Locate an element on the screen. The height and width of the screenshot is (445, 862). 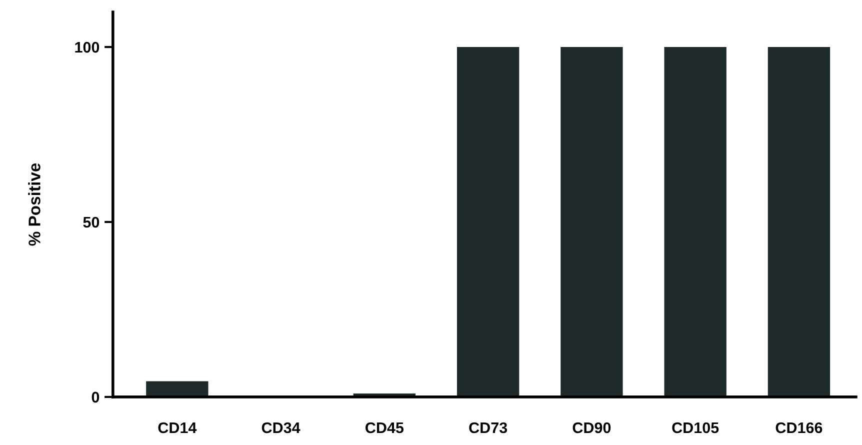
x-tick-label: CD34 is located at coordinates (281, 428).